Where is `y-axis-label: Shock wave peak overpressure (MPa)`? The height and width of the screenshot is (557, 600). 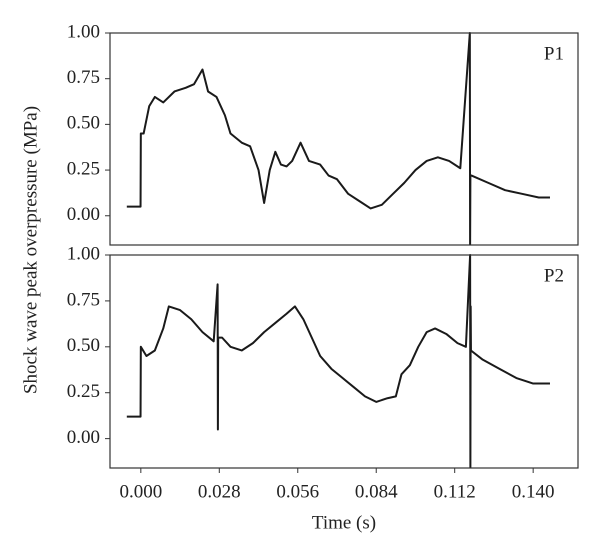 y-axis-label: Shock wave peak overpressure (MPa) is located at coordinates (30, 250).